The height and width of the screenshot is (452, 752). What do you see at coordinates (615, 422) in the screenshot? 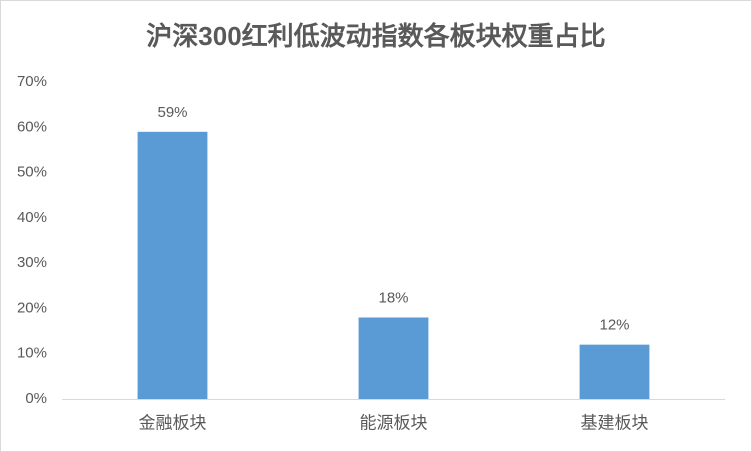
I see `x-tick-label: 基建板块` at bounding box center [615, 422].